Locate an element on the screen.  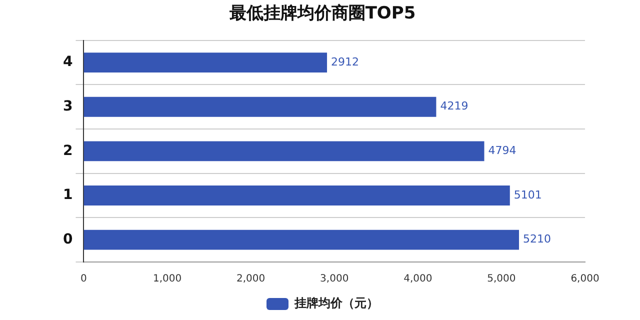
y-tick-label: 3 is located at coordinates (67, 106).